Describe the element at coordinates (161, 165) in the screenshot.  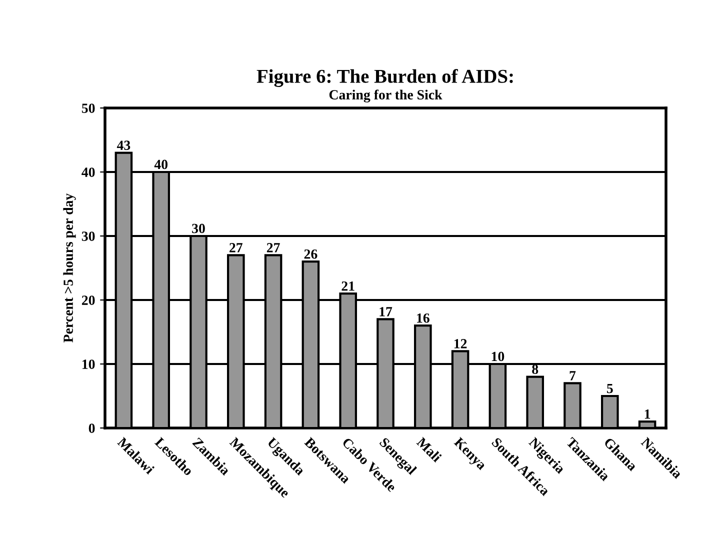
I see `data-label: 40` at that location.